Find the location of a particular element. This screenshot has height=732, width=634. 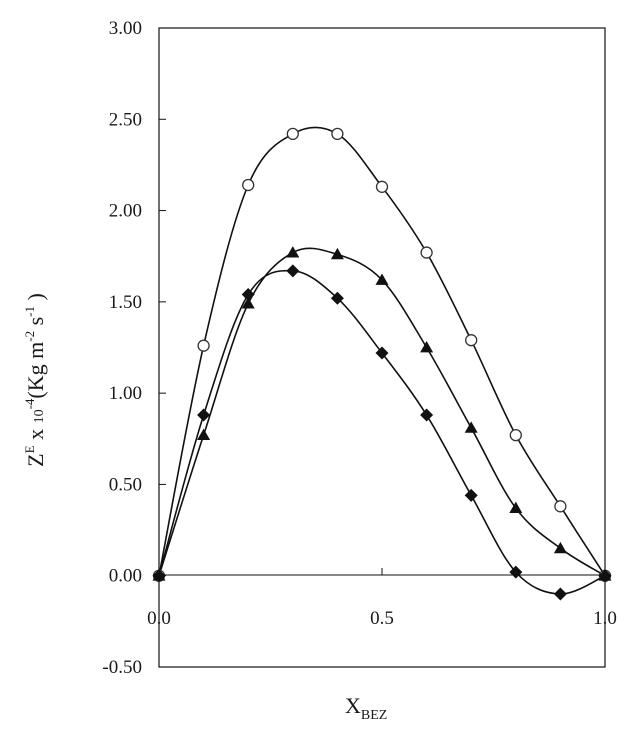

y-label-unit-open: (Kg m is located at coordinates (35, 370).